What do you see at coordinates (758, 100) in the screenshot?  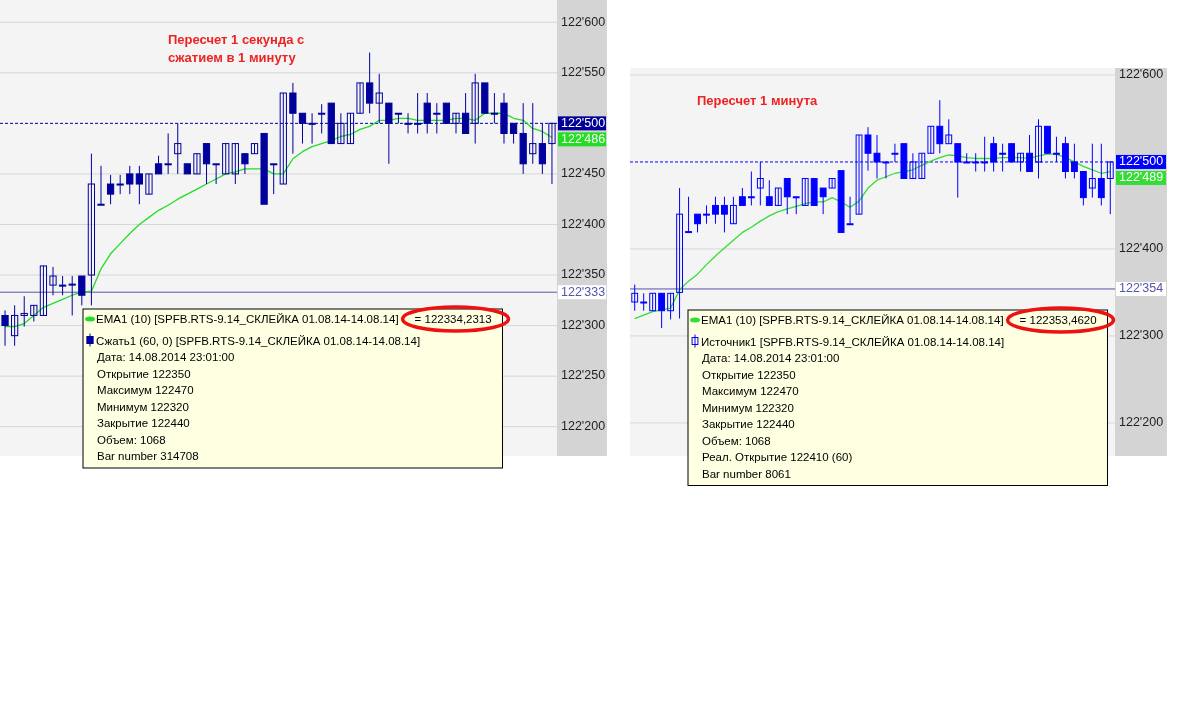 I see `text: Пересчет 1 минута` at bounding box center [758, 100].